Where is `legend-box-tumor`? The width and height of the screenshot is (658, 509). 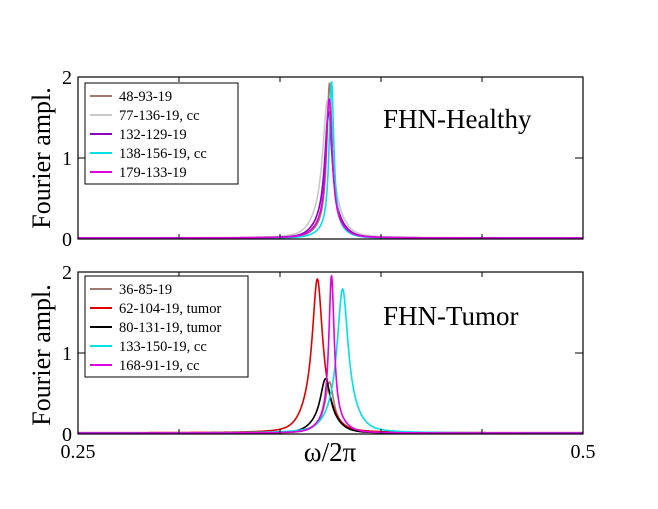 legend-box-tumor is located at coordinates (166, 326).